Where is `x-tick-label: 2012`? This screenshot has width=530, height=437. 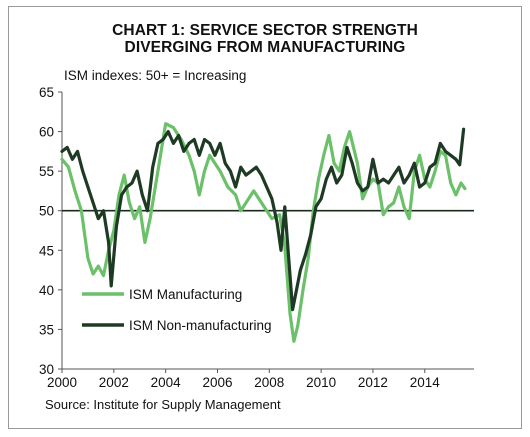
x-tick-label: 2012 is located at coordinates (373, 382).